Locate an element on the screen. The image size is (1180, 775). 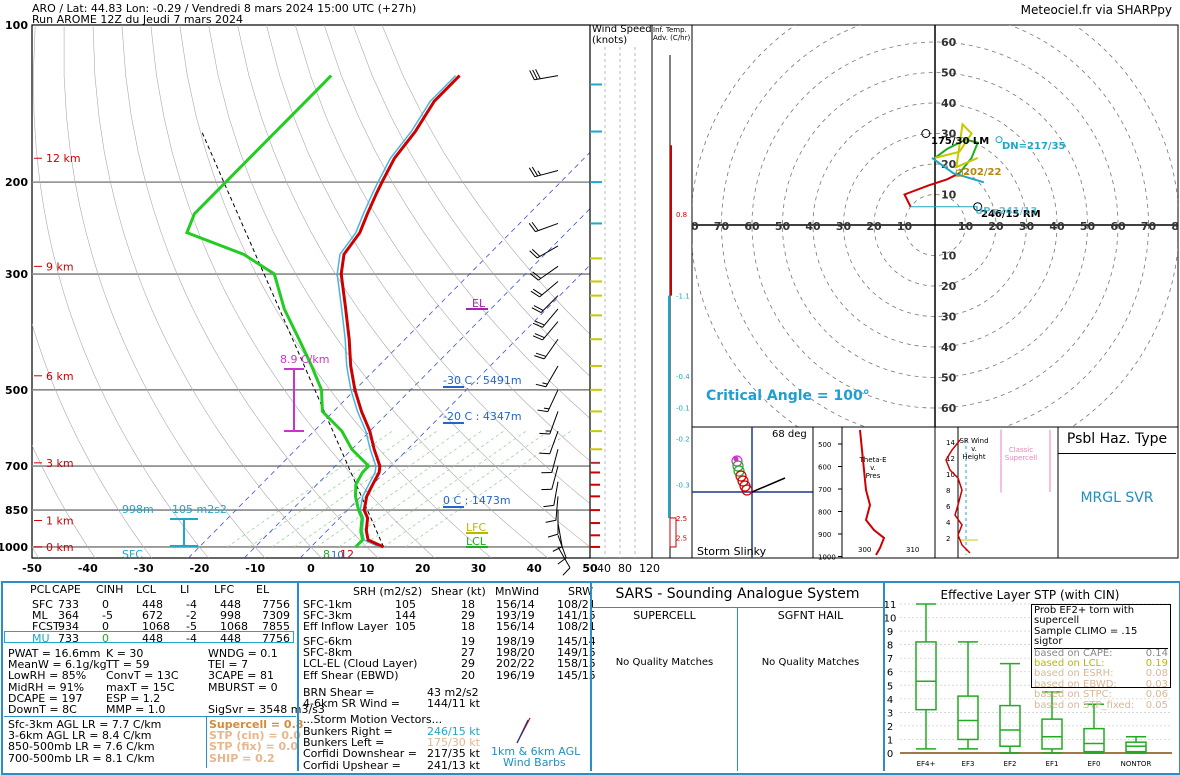
sr-wind-sub2: Height is located at coordinates (974, 457).